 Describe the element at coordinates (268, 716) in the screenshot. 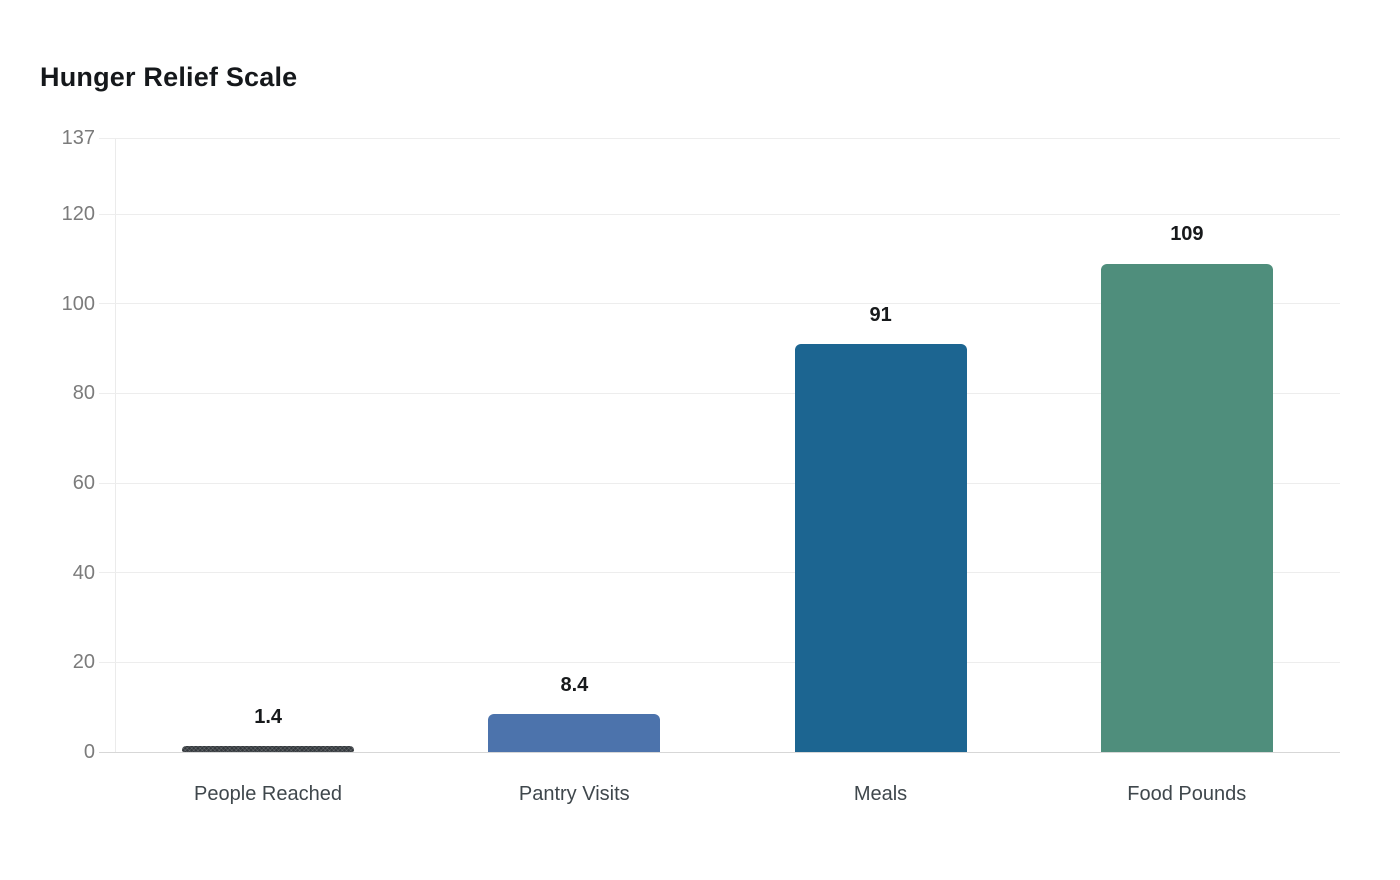

I see `bar-value-label: 1.4` at that location.